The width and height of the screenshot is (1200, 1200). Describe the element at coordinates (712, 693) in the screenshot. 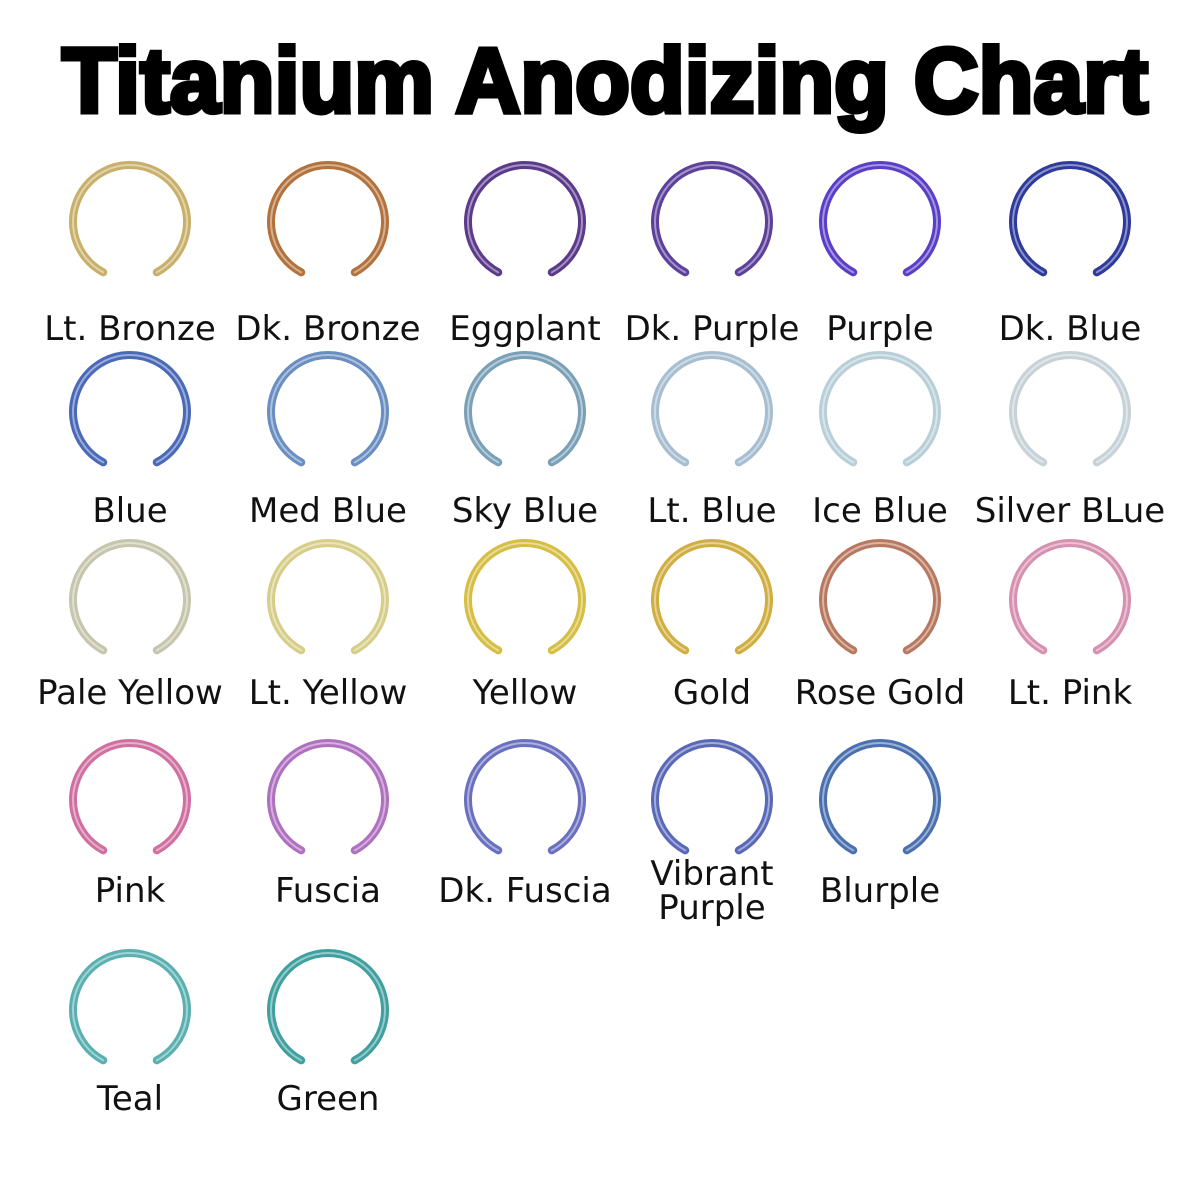

I see `ring-label: Gold` at that location.